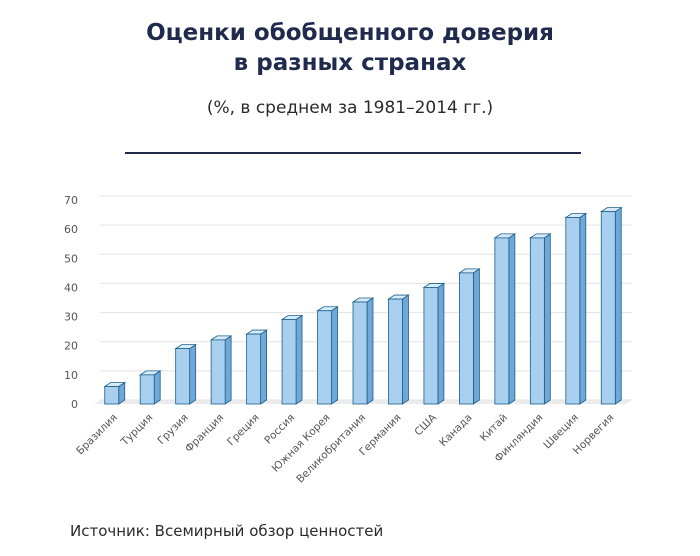 The width and height of the screenshot is (700, 556). I want to click on chart-title-line-1: Оценки обобщенного доверия, so click(350, 33).